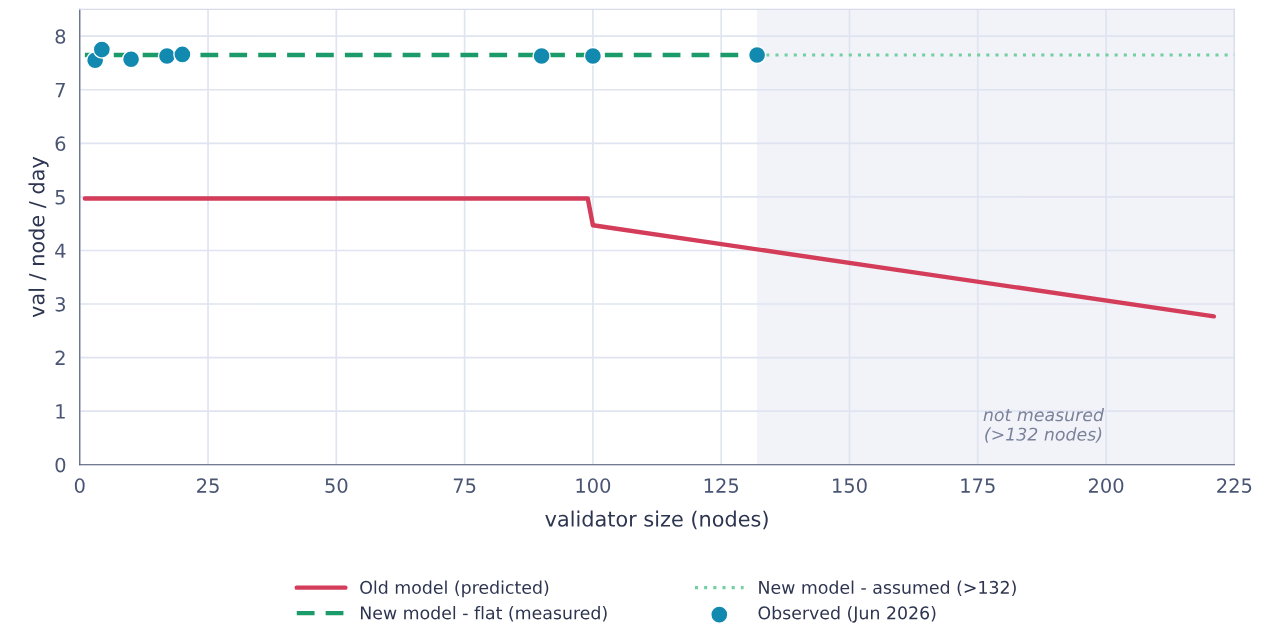  Describe the element at coordinates (60, 143) in the screenshot. I see `y-tick-label: 6` at that location.